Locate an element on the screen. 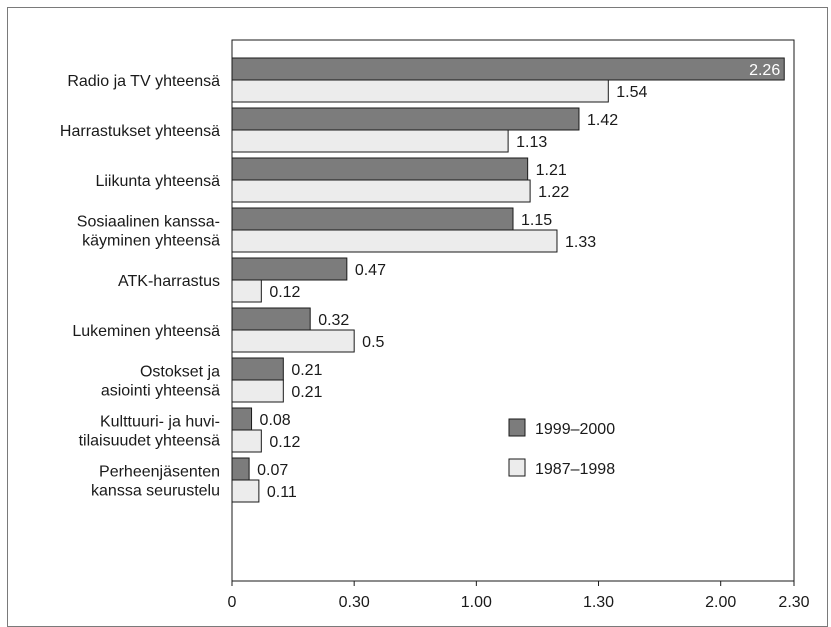  legend-label: 1999–2000 is located at coordinates (575, 429).